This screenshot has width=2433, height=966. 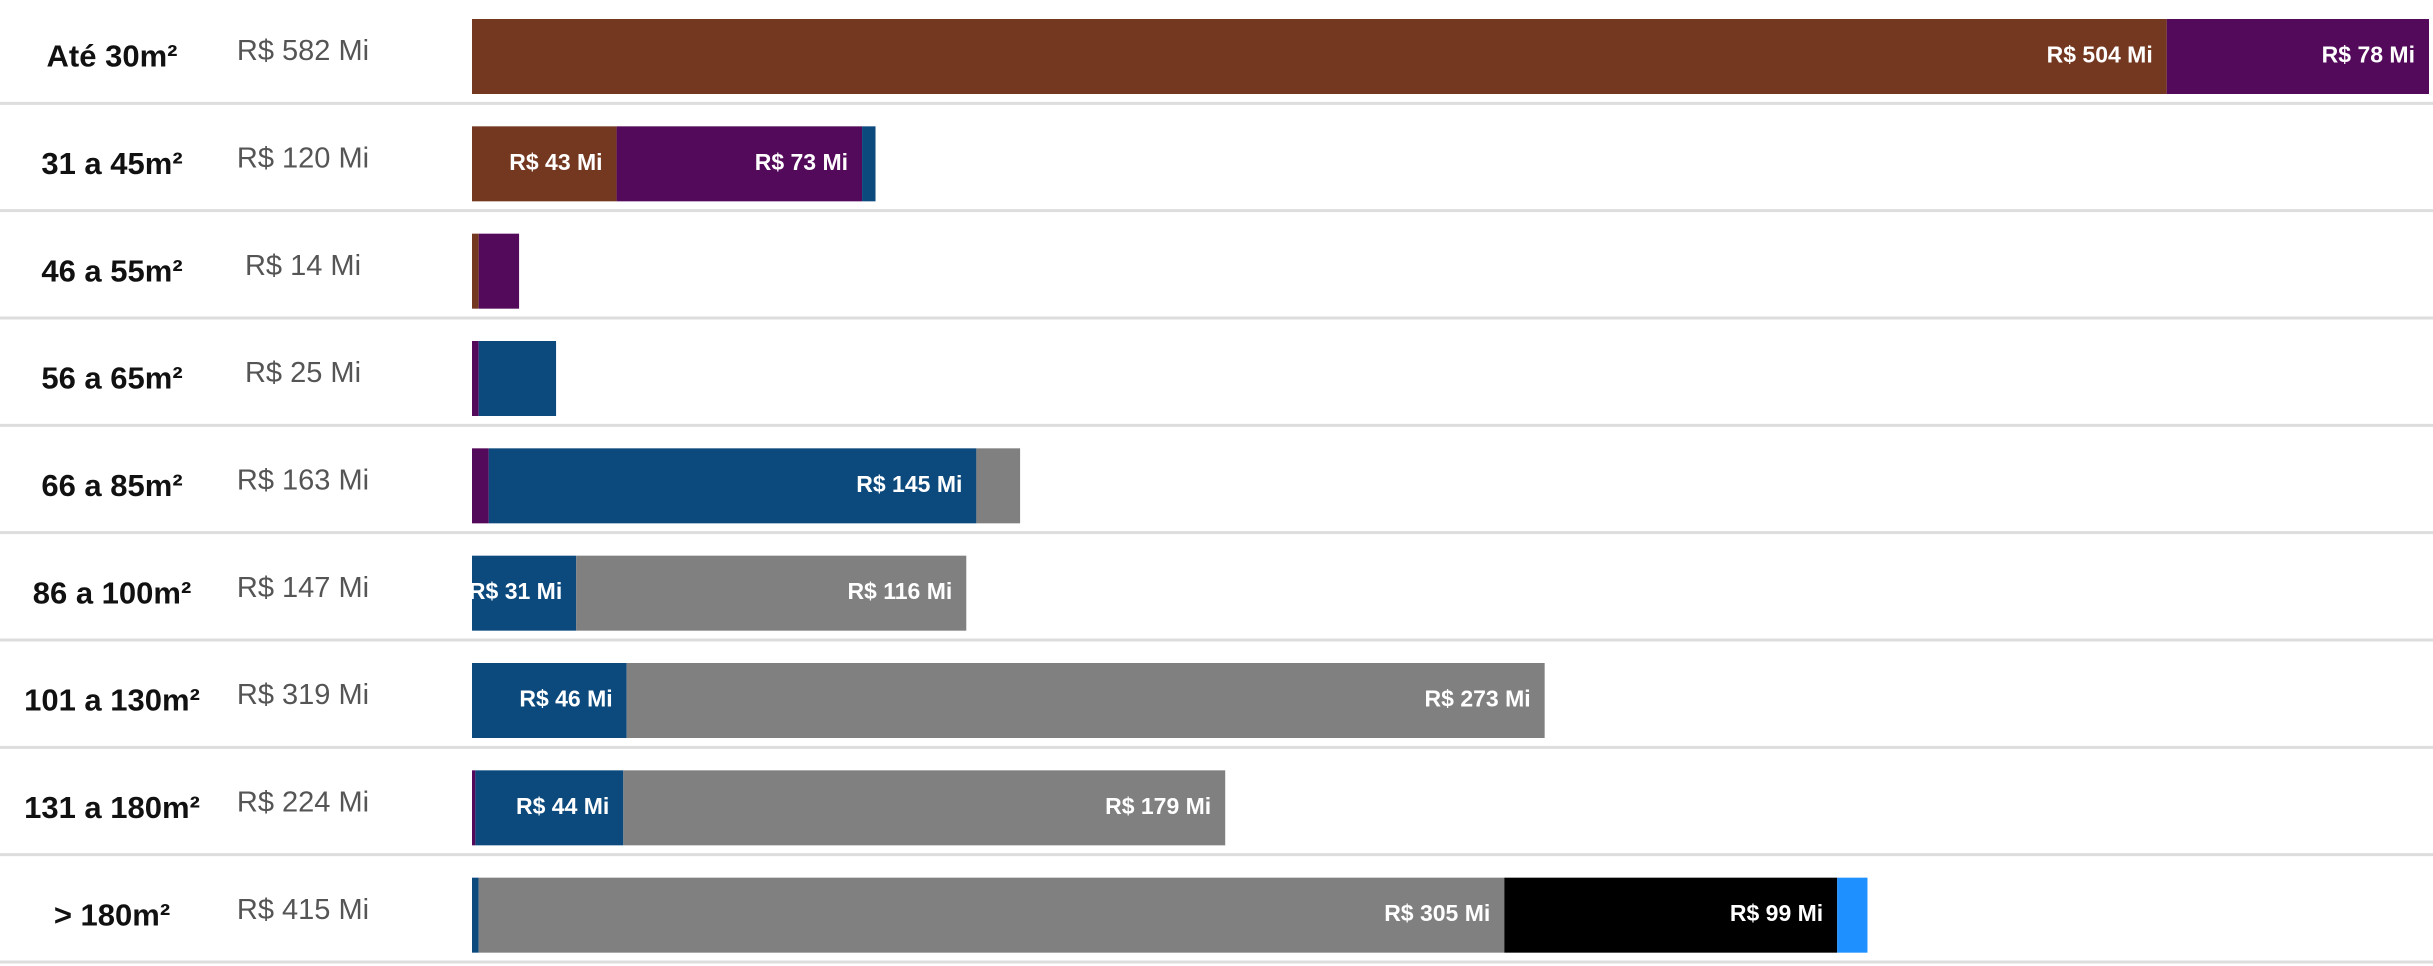 I want to click on value-label: R$ 99 Mi, so click(x=1776, y=913).